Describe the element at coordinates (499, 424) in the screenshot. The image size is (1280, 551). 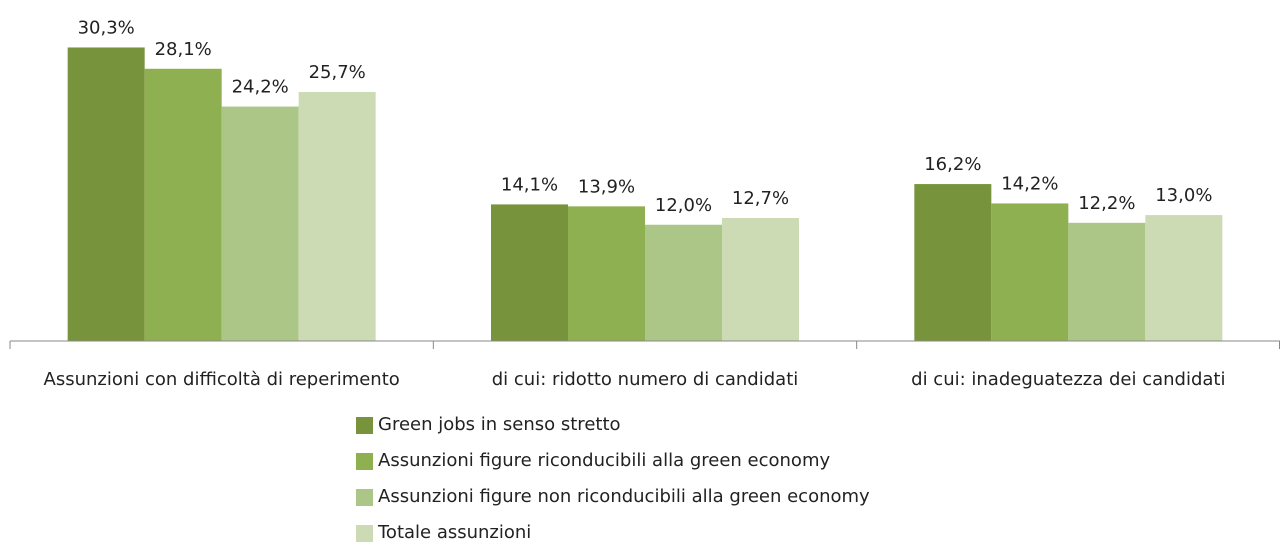
I see `legend-label: Green jobs in senso stretto` at that location.